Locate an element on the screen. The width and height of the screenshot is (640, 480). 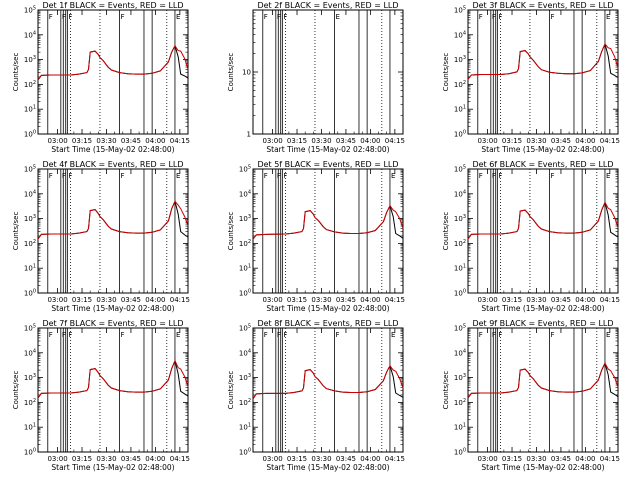
y-tick-label: 10 is located at coordinates (246, 73).